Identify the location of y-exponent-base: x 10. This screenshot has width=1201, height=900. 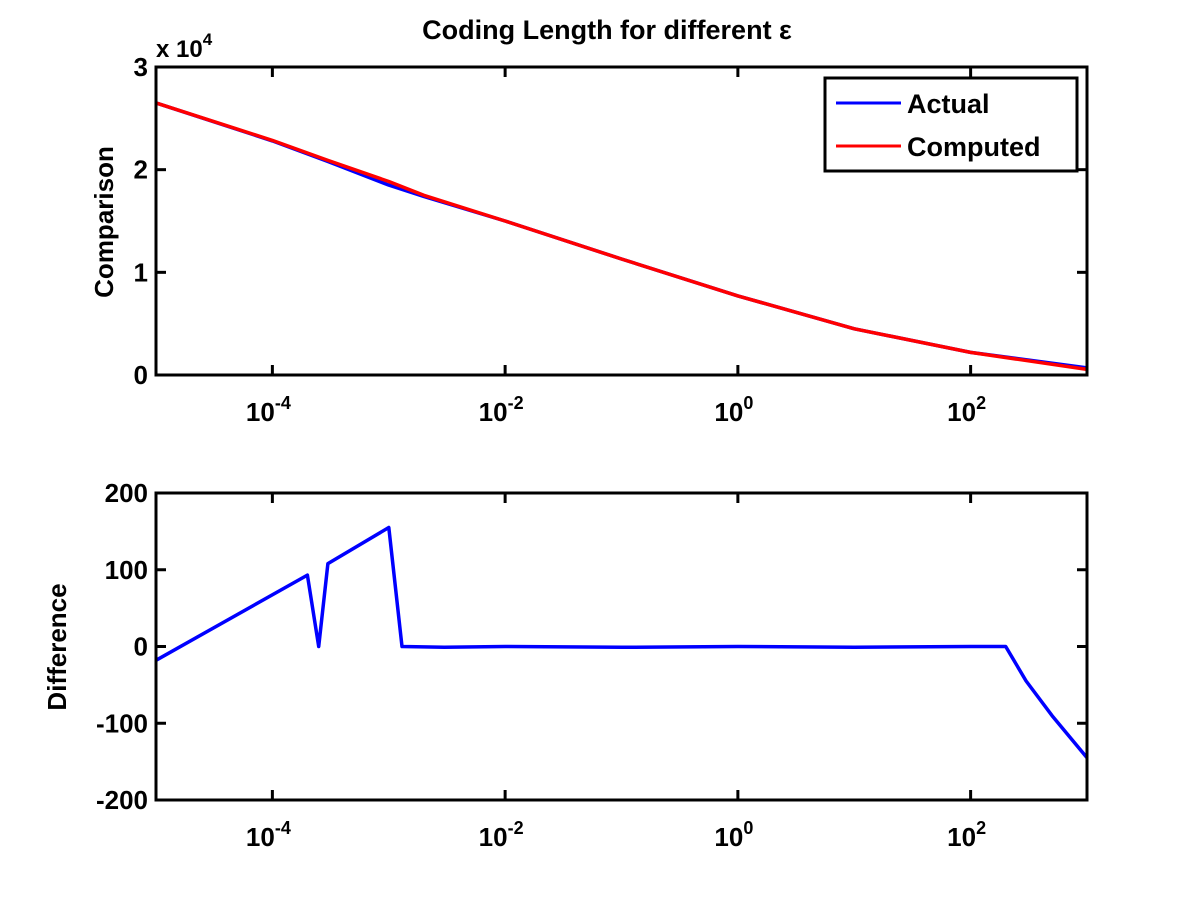
(179, 49).